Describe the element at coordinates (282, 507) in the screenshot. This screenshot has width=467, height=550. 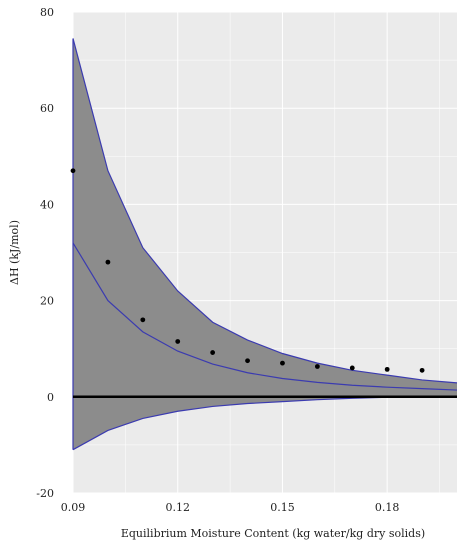
I see `x-tick-label: 0.15` at that location.